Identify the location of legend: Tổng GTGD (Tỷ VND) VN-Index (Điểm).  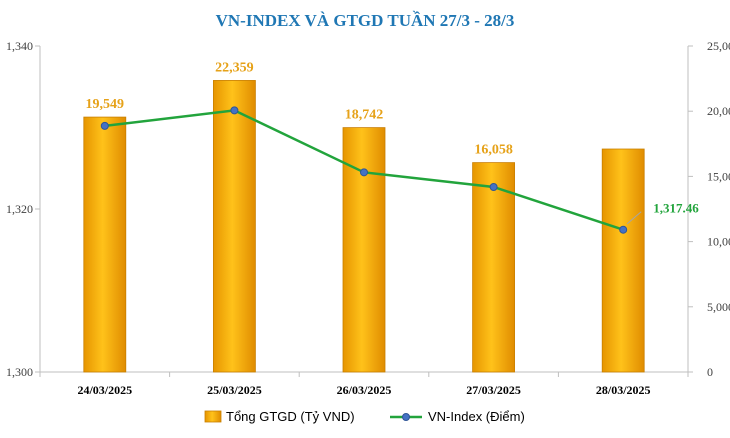
(364, 416).